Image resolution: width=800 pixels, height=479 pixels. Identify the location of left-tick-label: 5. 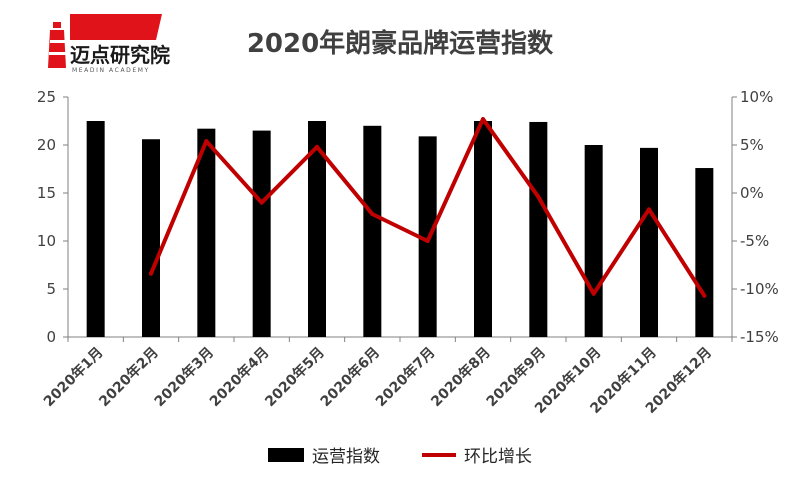
(51, 289).